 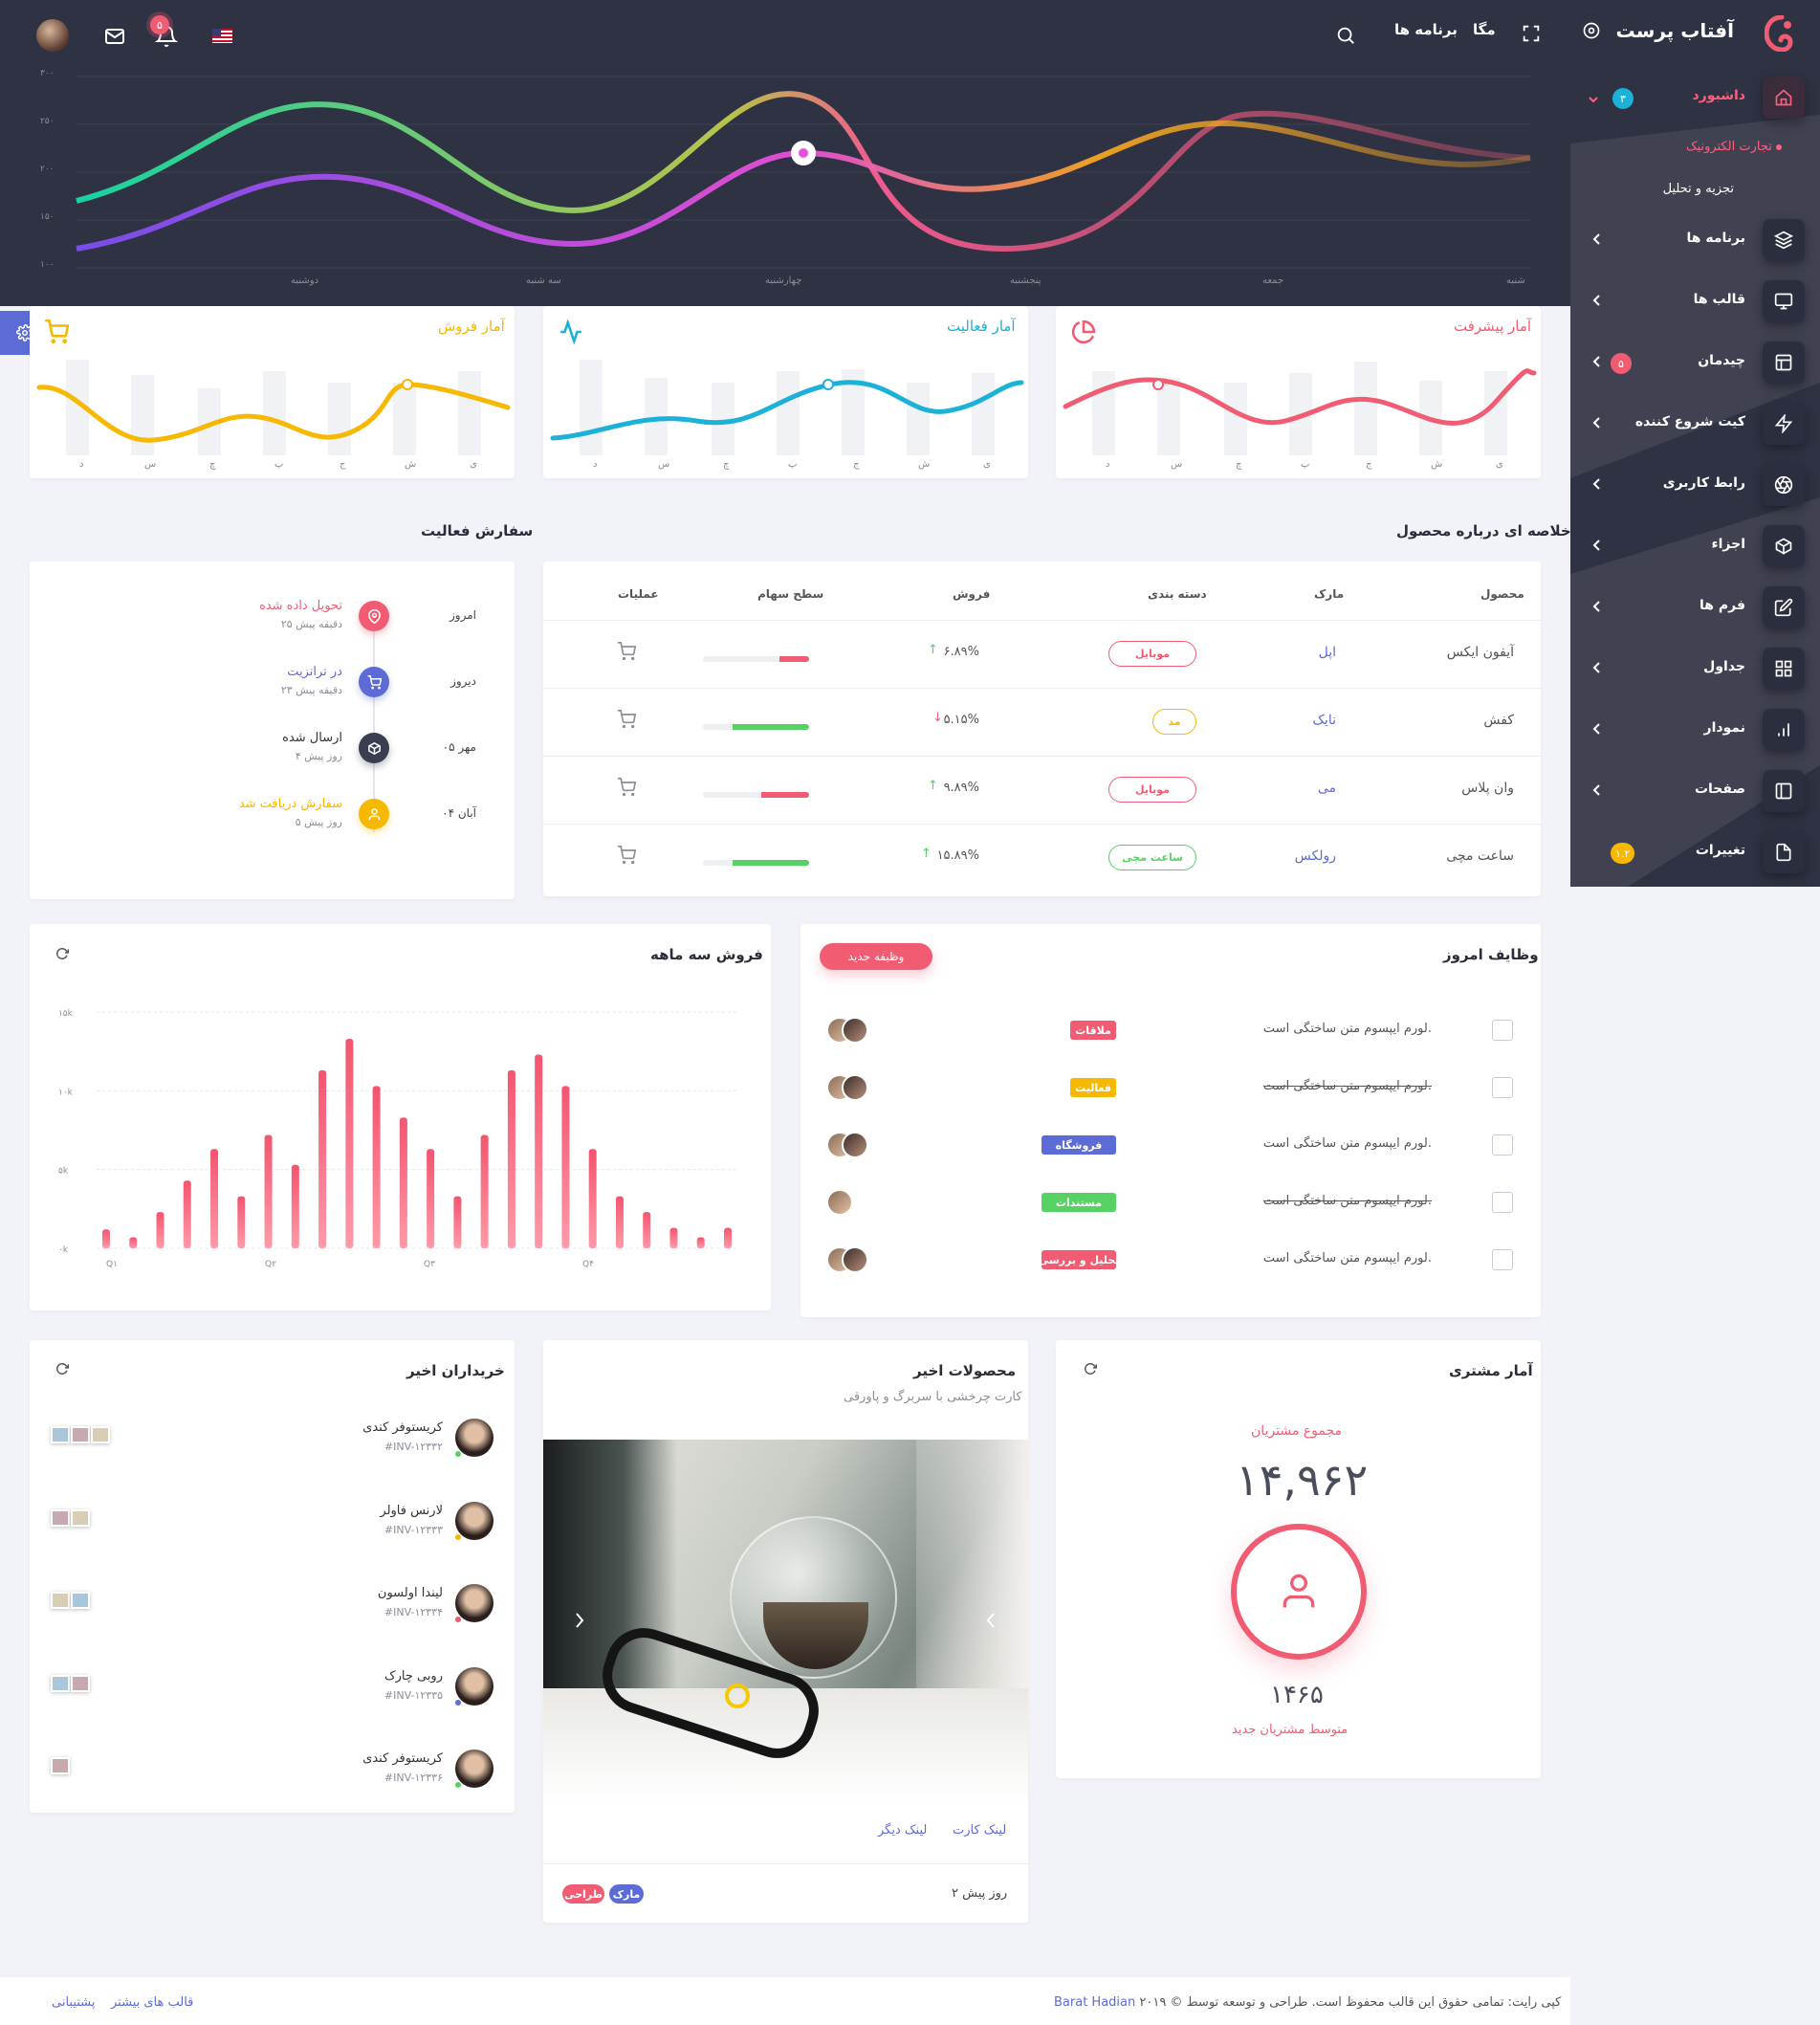 I want to click on stock-level-bar, so click(x=756, y=795).